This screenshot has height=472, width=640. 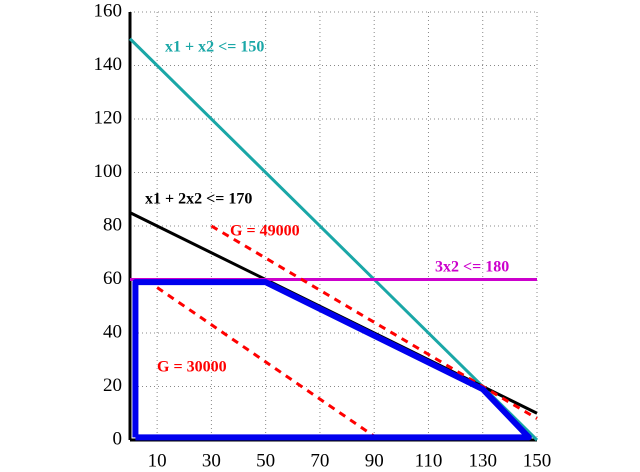 I want to click on line-label: G = 30000, so click(x=192, y=367).